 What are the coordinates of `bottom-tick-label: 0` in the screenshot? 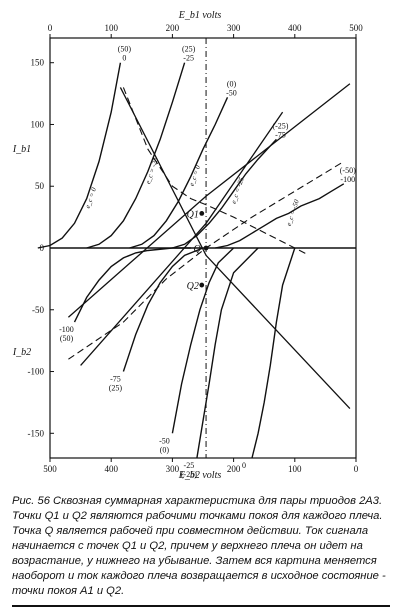 It's located at (356, 469).